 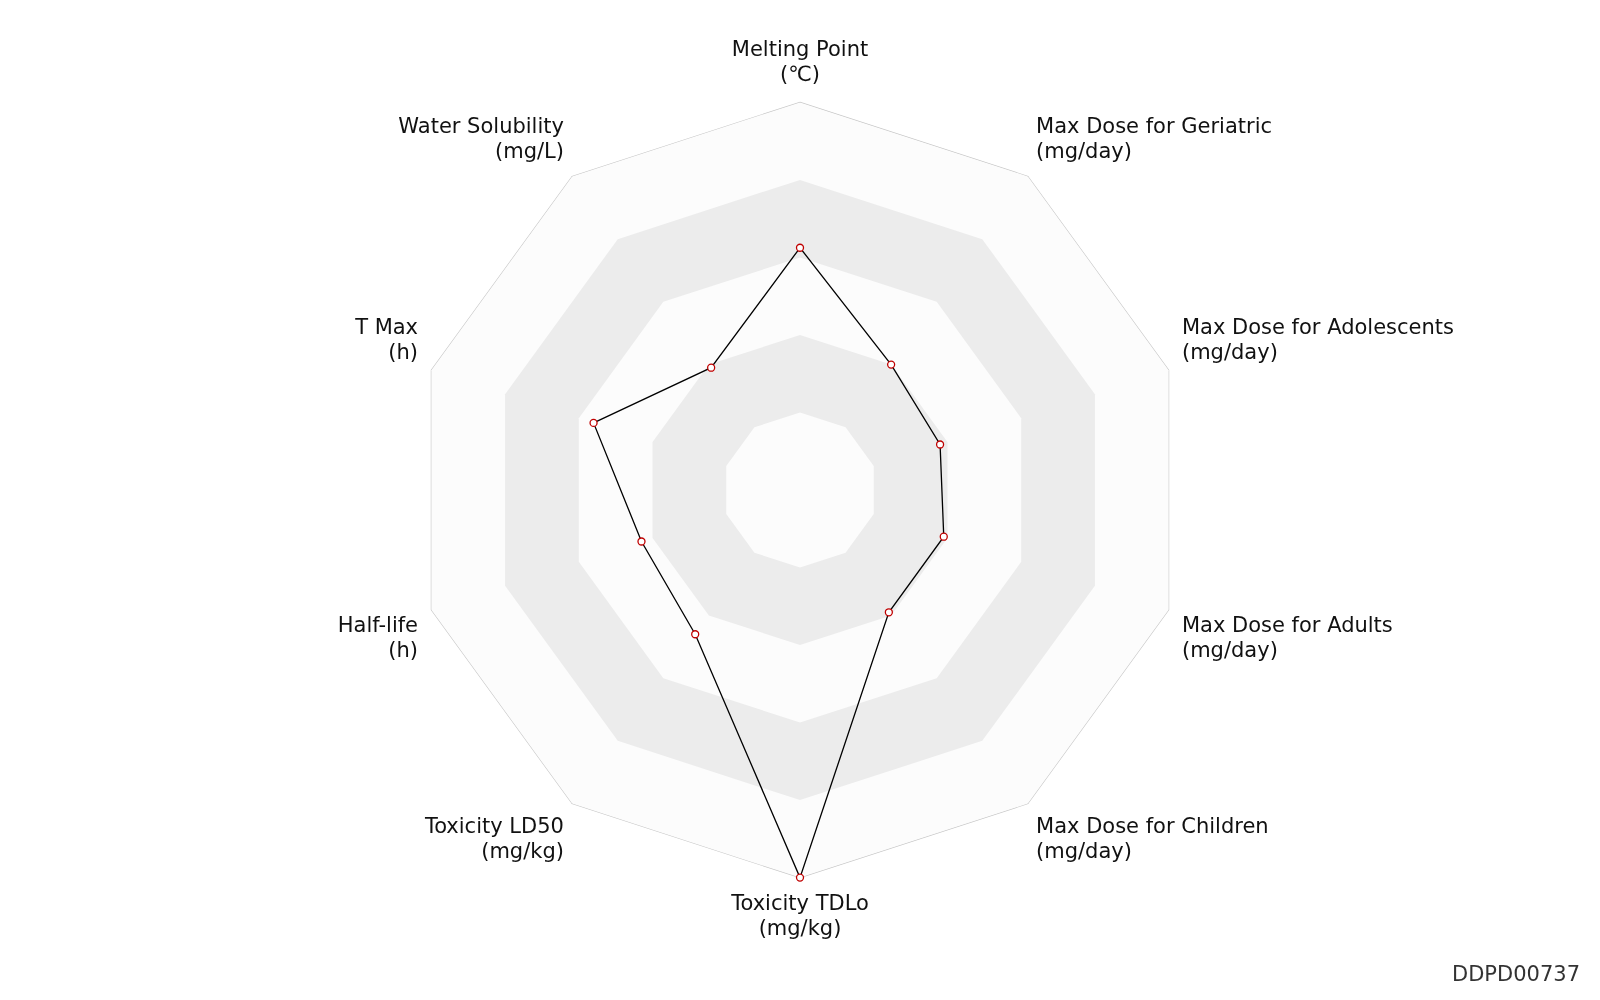 What do you see at coordinates (1516, 974) in the screenshot?
I see `text: DDPD00737` at bounding box center [1516, 974].